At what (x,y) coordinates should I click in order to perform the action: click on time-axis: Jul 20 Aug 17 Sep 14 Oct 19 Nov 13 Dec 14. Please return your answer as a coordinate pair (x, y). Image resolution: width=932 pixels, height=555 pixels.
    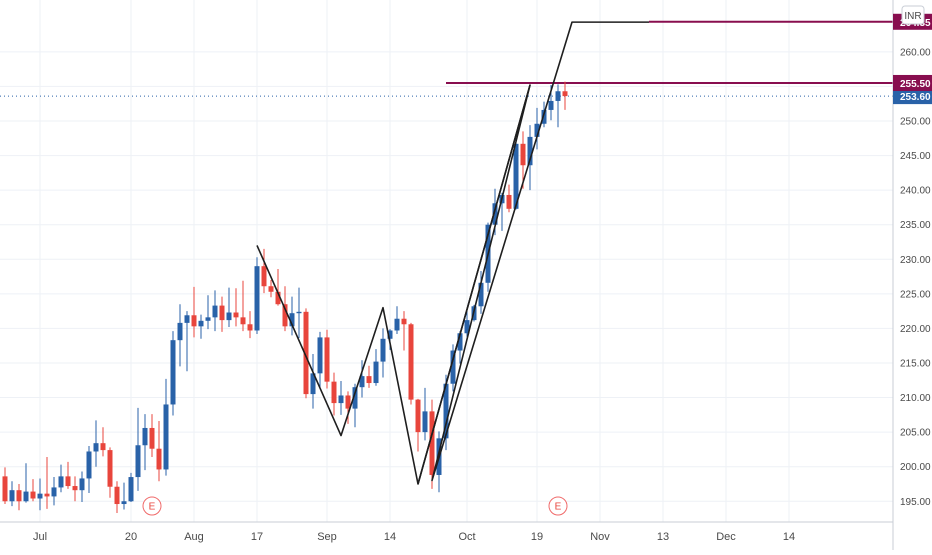
    Looking at the image, I should click on (446, 532).